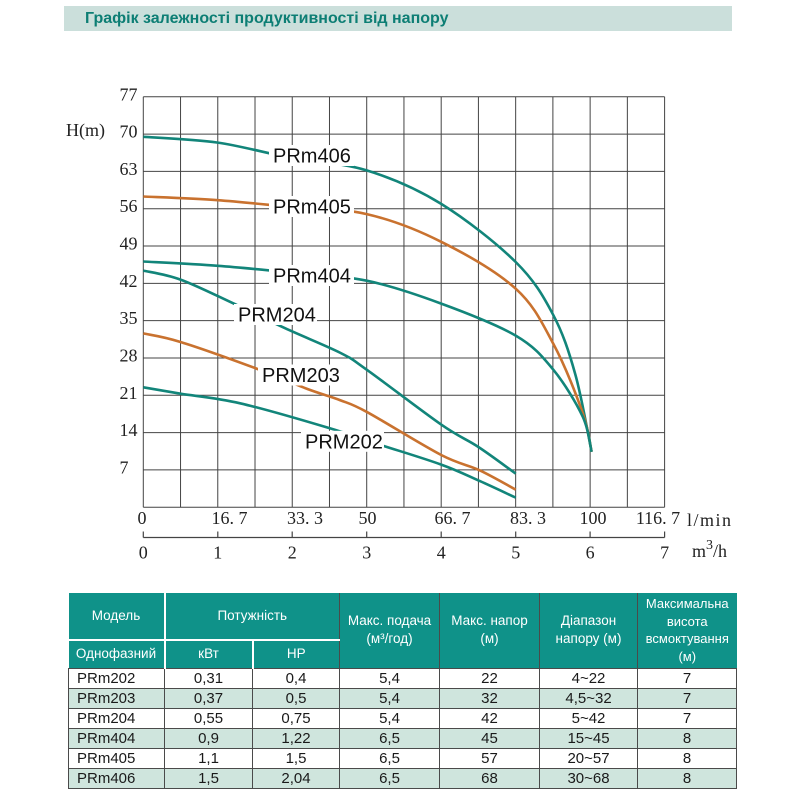  I want to click on svg-text: 70, so click(129, 132).